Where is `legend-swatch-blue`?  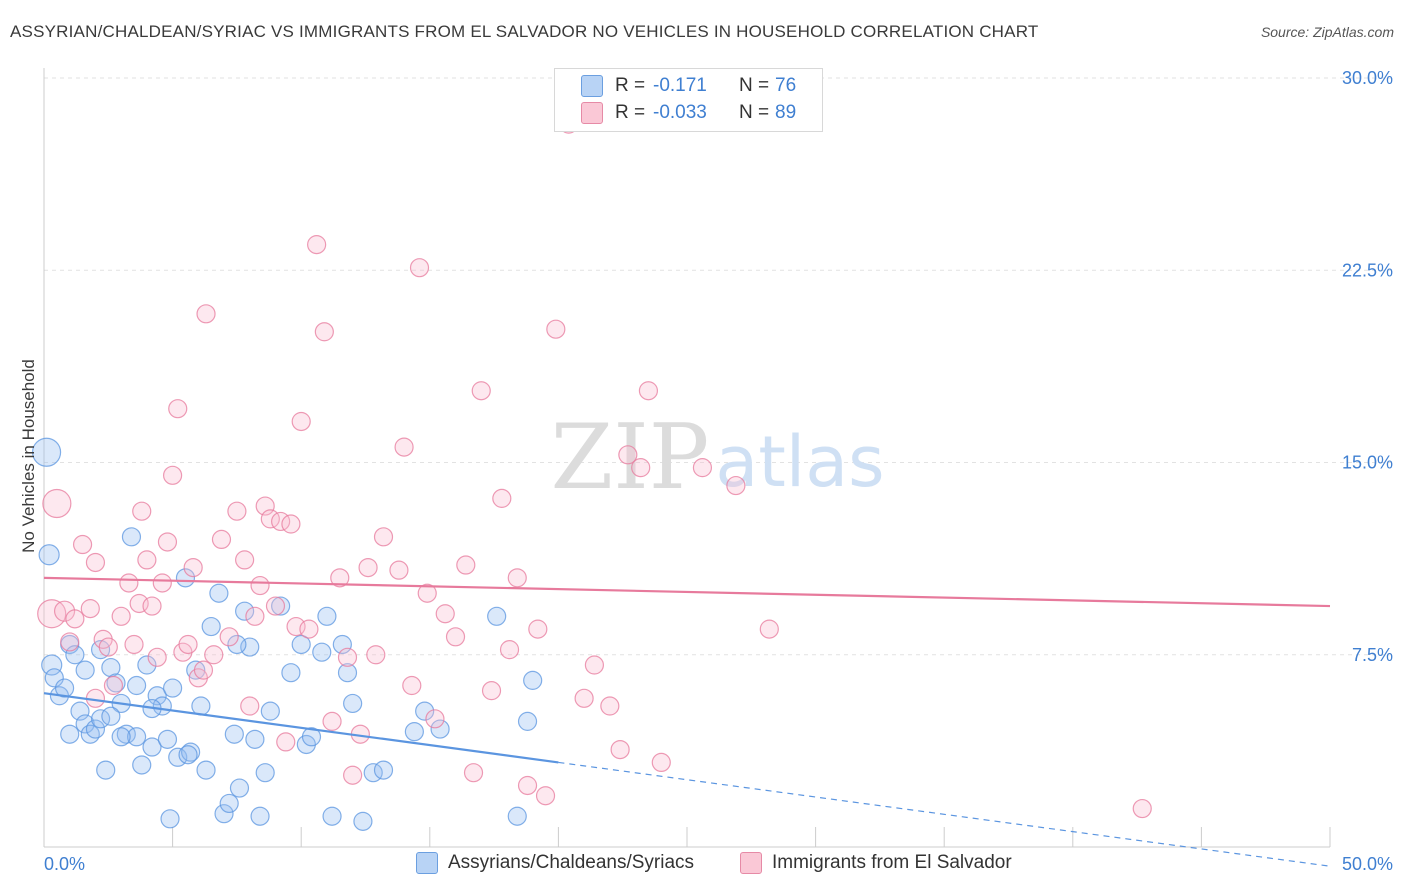
legend-swatch-blue is located at coordinates (592, 86).